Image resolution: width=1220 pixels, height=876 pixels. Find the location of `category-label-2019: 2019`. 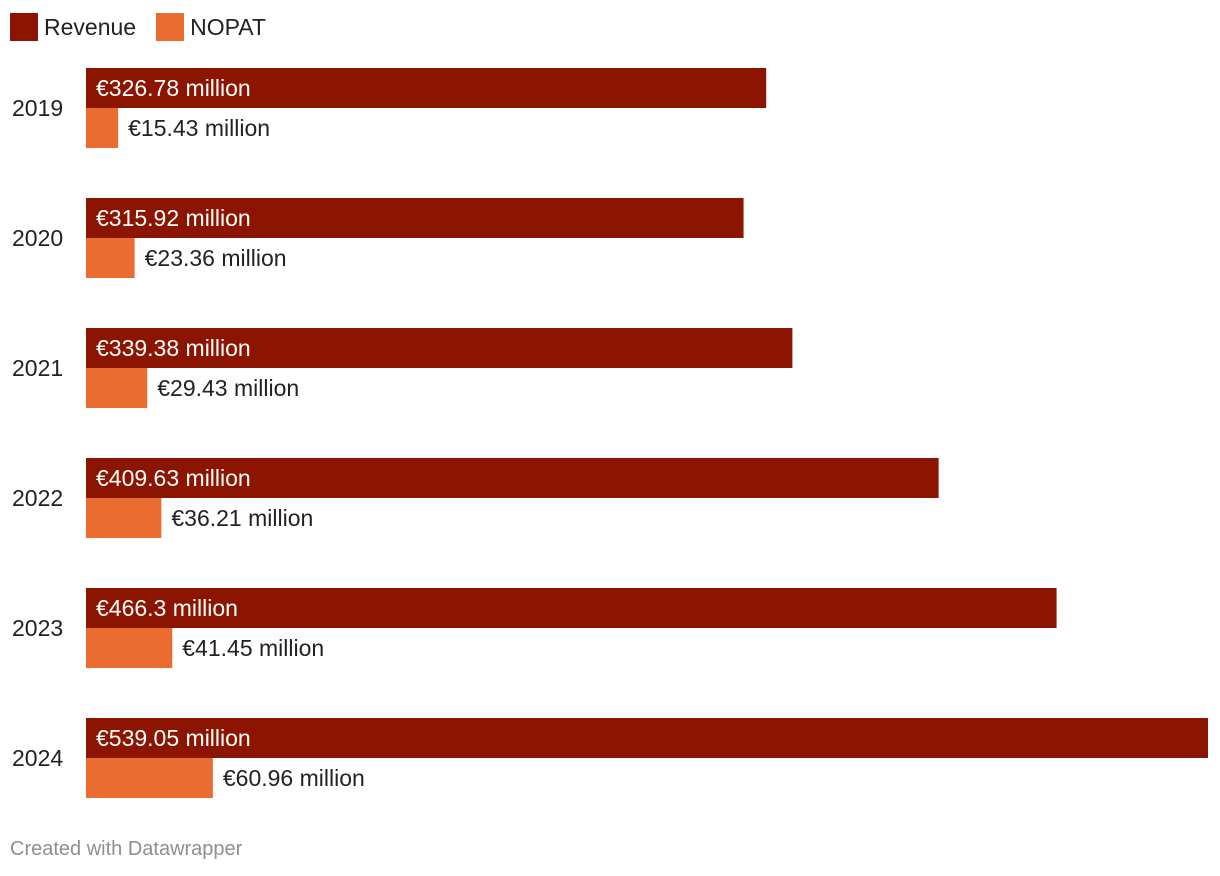

category-label-2019: 2019 is located at coordinates (37, 108).